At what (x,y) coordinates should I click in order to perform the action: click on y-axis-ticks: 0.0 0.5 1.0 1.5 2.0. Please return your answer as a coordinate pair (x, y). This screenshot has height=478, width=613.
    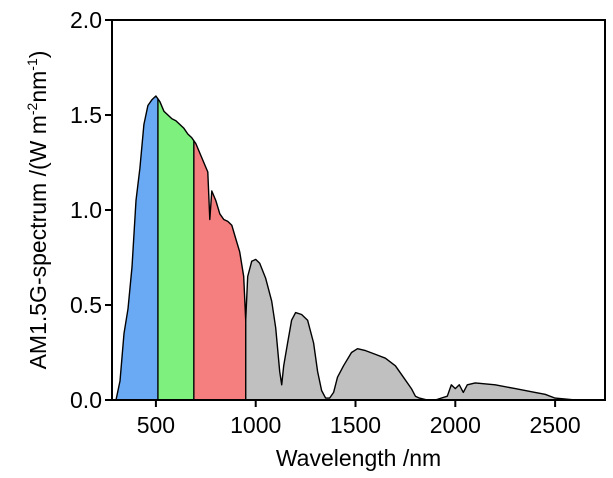
    Looking at the image, I should click on (91, 210).